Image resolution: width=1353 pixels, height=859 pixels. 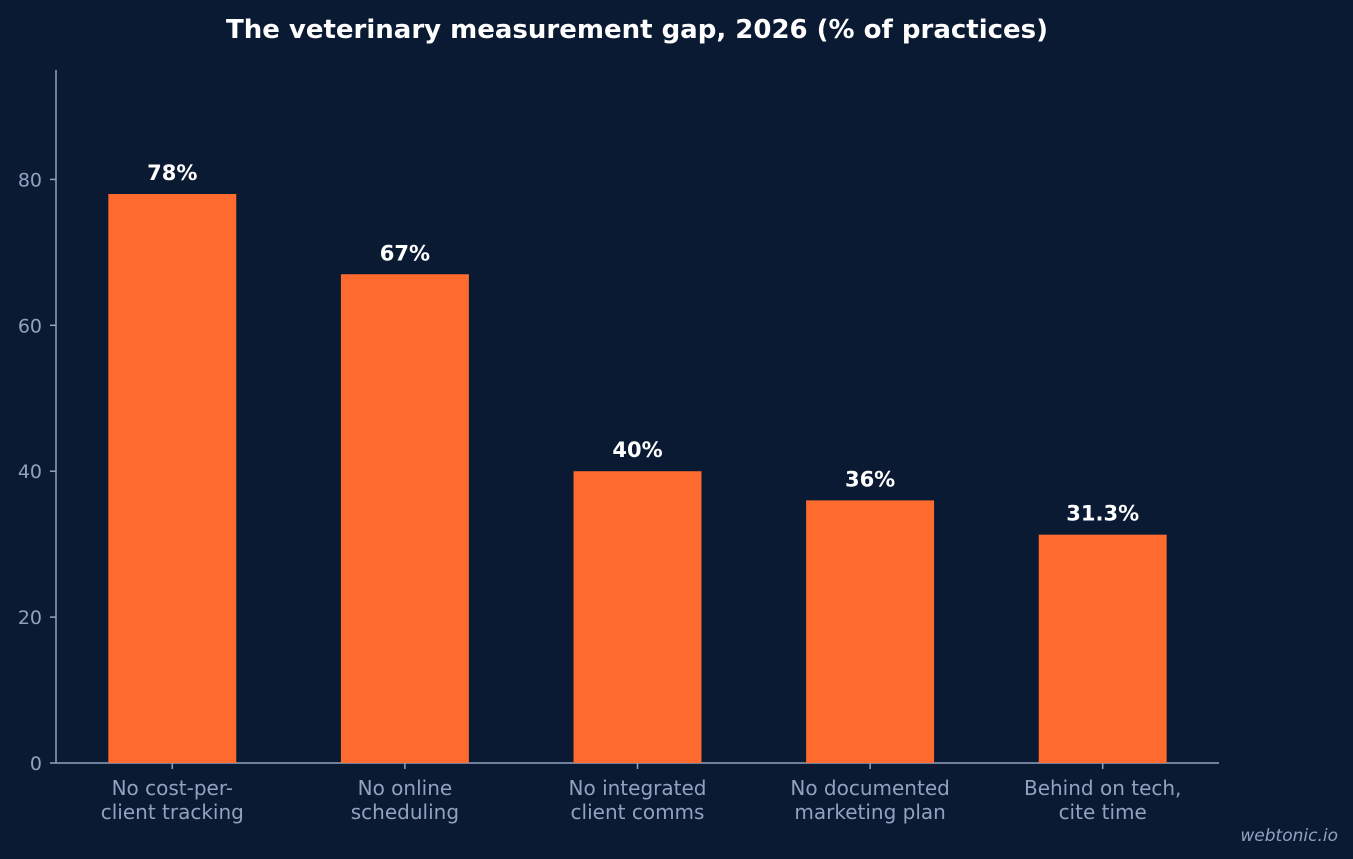 I want to click on data-label: 67%, so click(x=405, y=253).